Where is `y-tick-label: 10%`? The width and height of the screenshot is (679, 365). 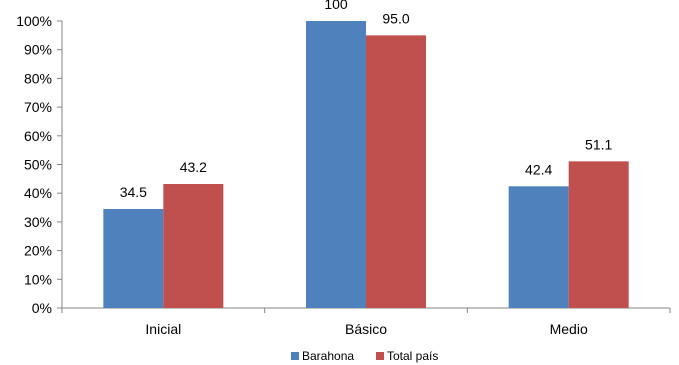 y-tick-label: 10% is located at coordinates (38, 279).